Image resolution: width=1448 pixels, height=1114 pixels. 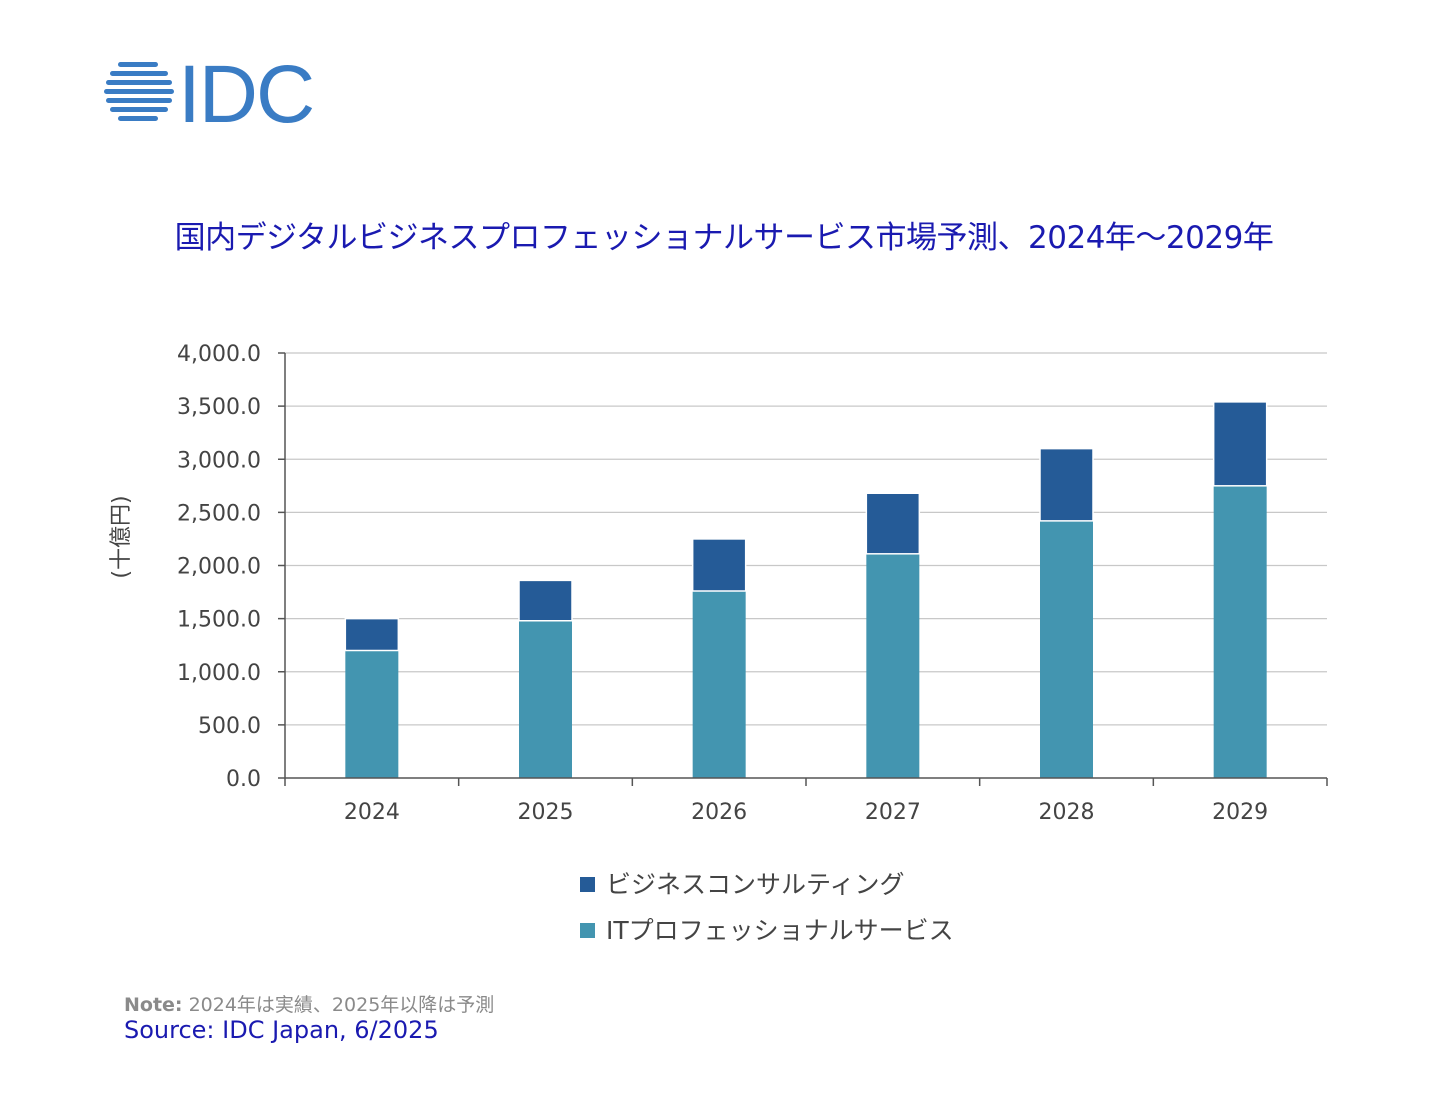 I want to click on y-tick-label: 500.0, so click(x=229, y=726).